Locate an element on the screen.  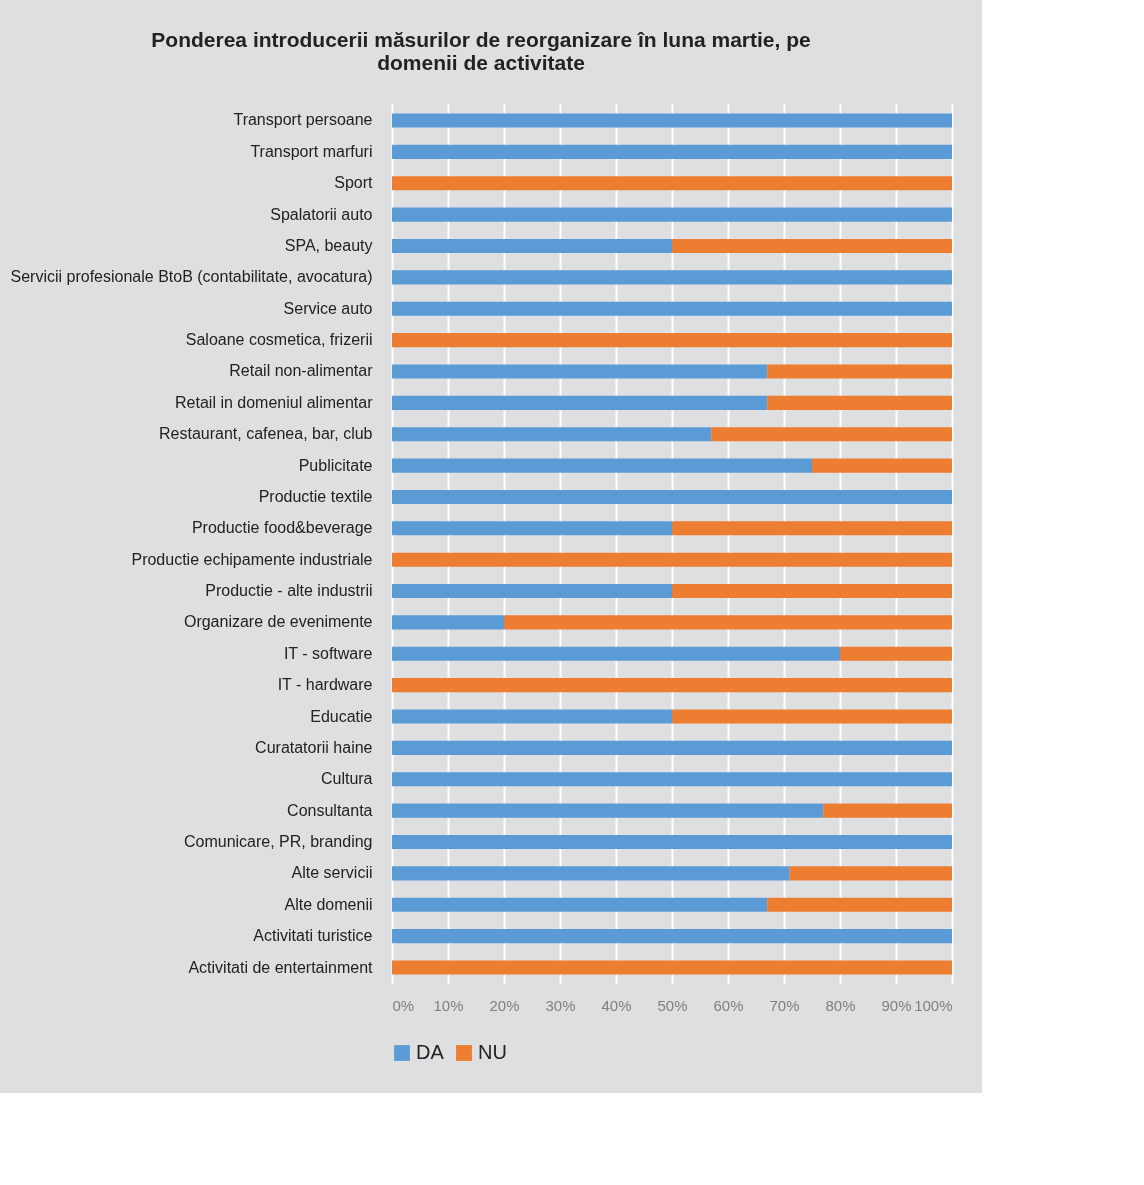
x-tick-label: 30% is located at coordinates (560, 1005).